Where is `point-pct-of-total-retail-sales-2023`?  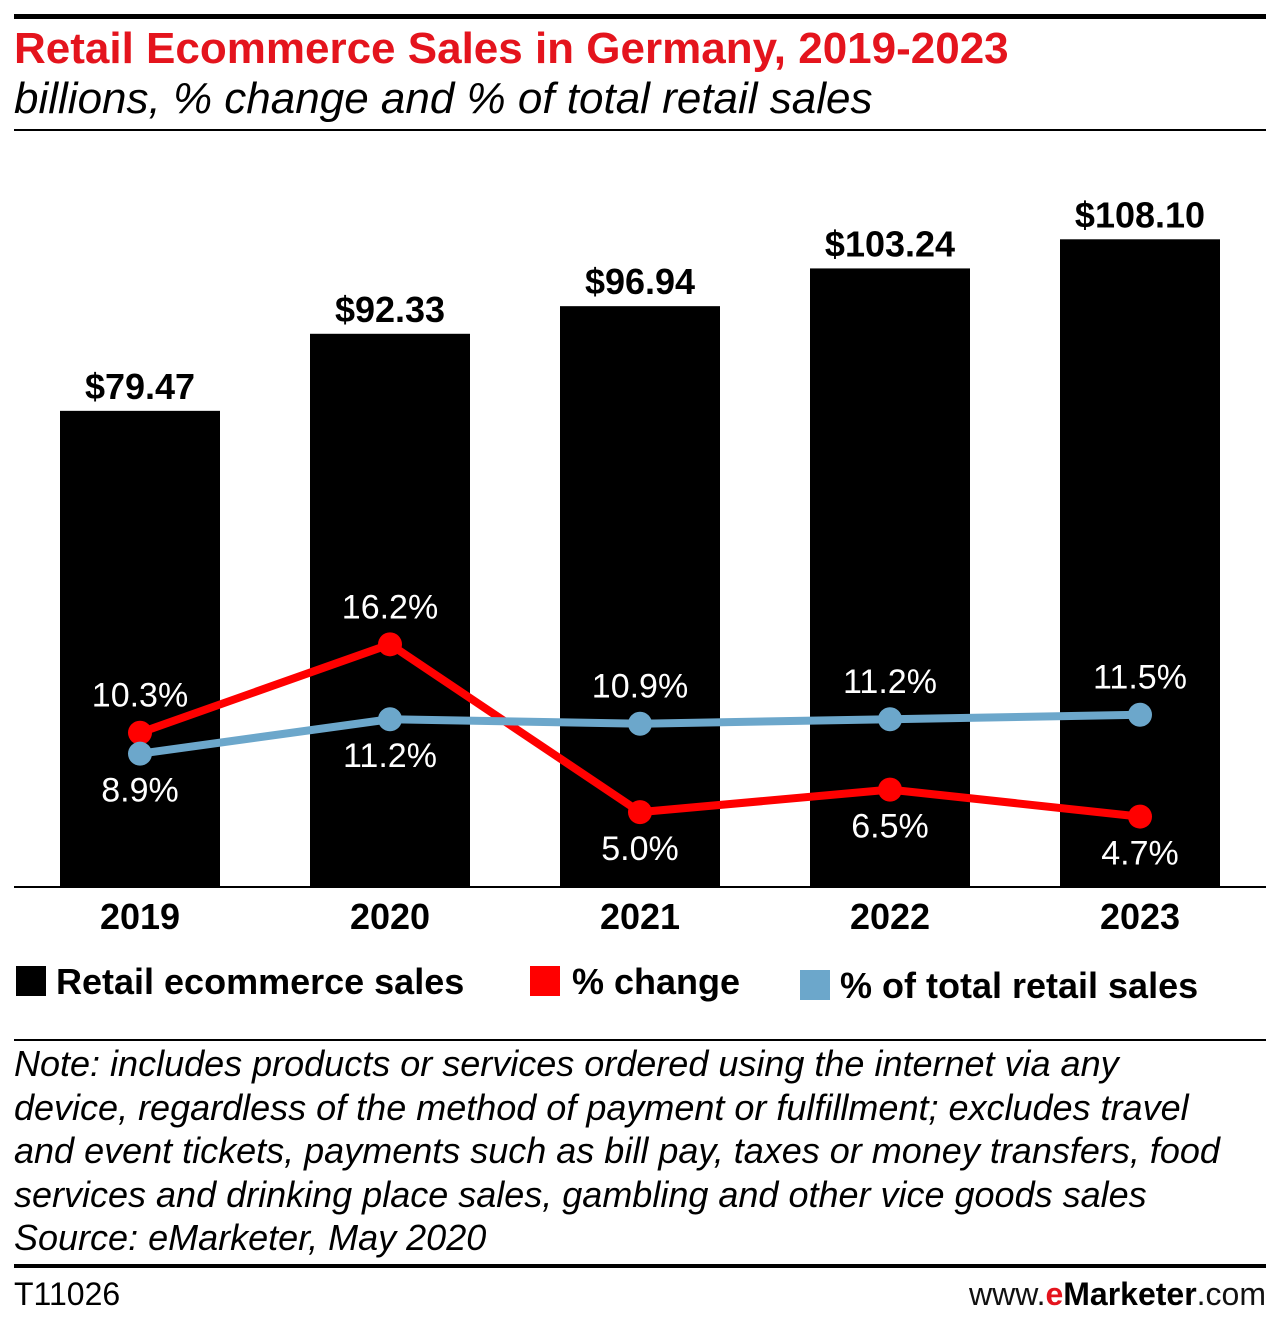 point-pct-of-total-retail-sales-2023 is located at coordinates (1140, 714).